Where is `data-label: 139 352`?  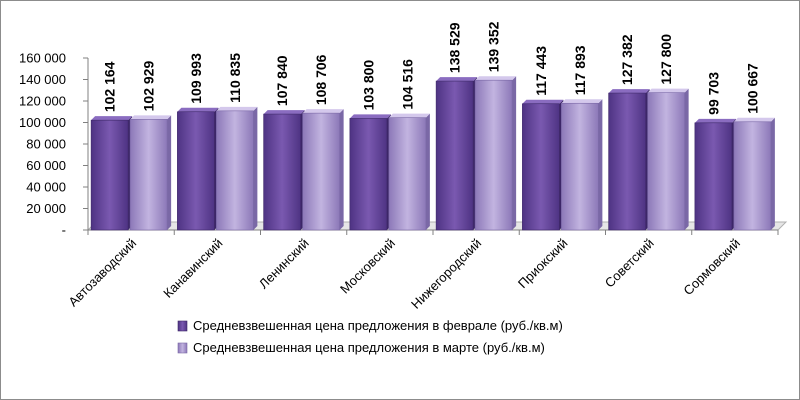
data-label: 139 352 is located at coordinates (494, 46).